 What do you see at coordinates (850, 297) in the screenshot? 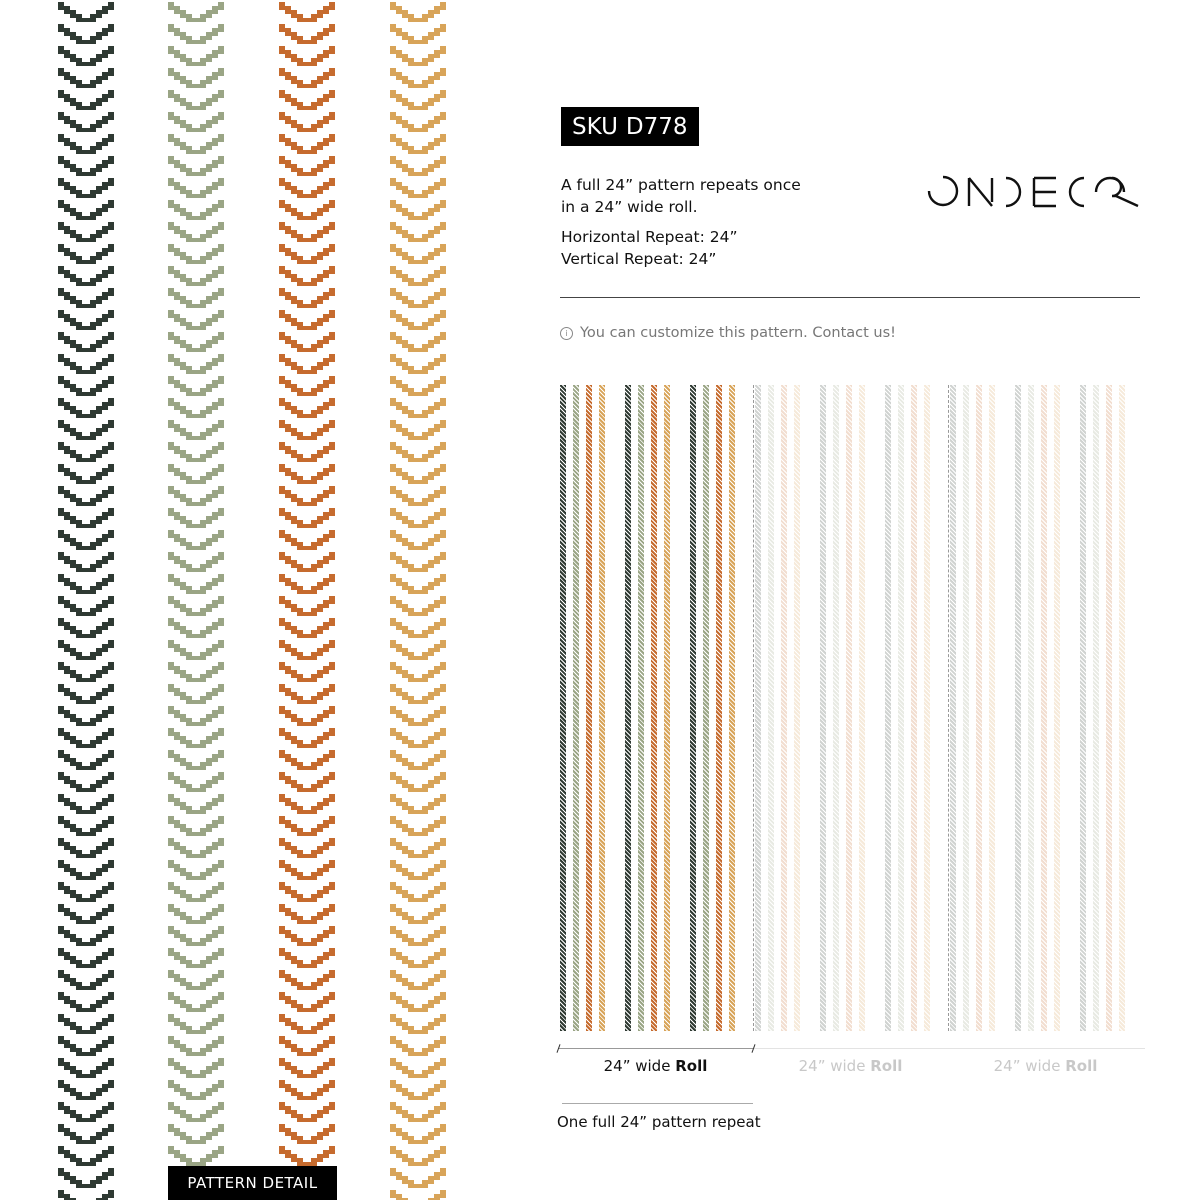
I see `divider` at bounding box center [850, 297].